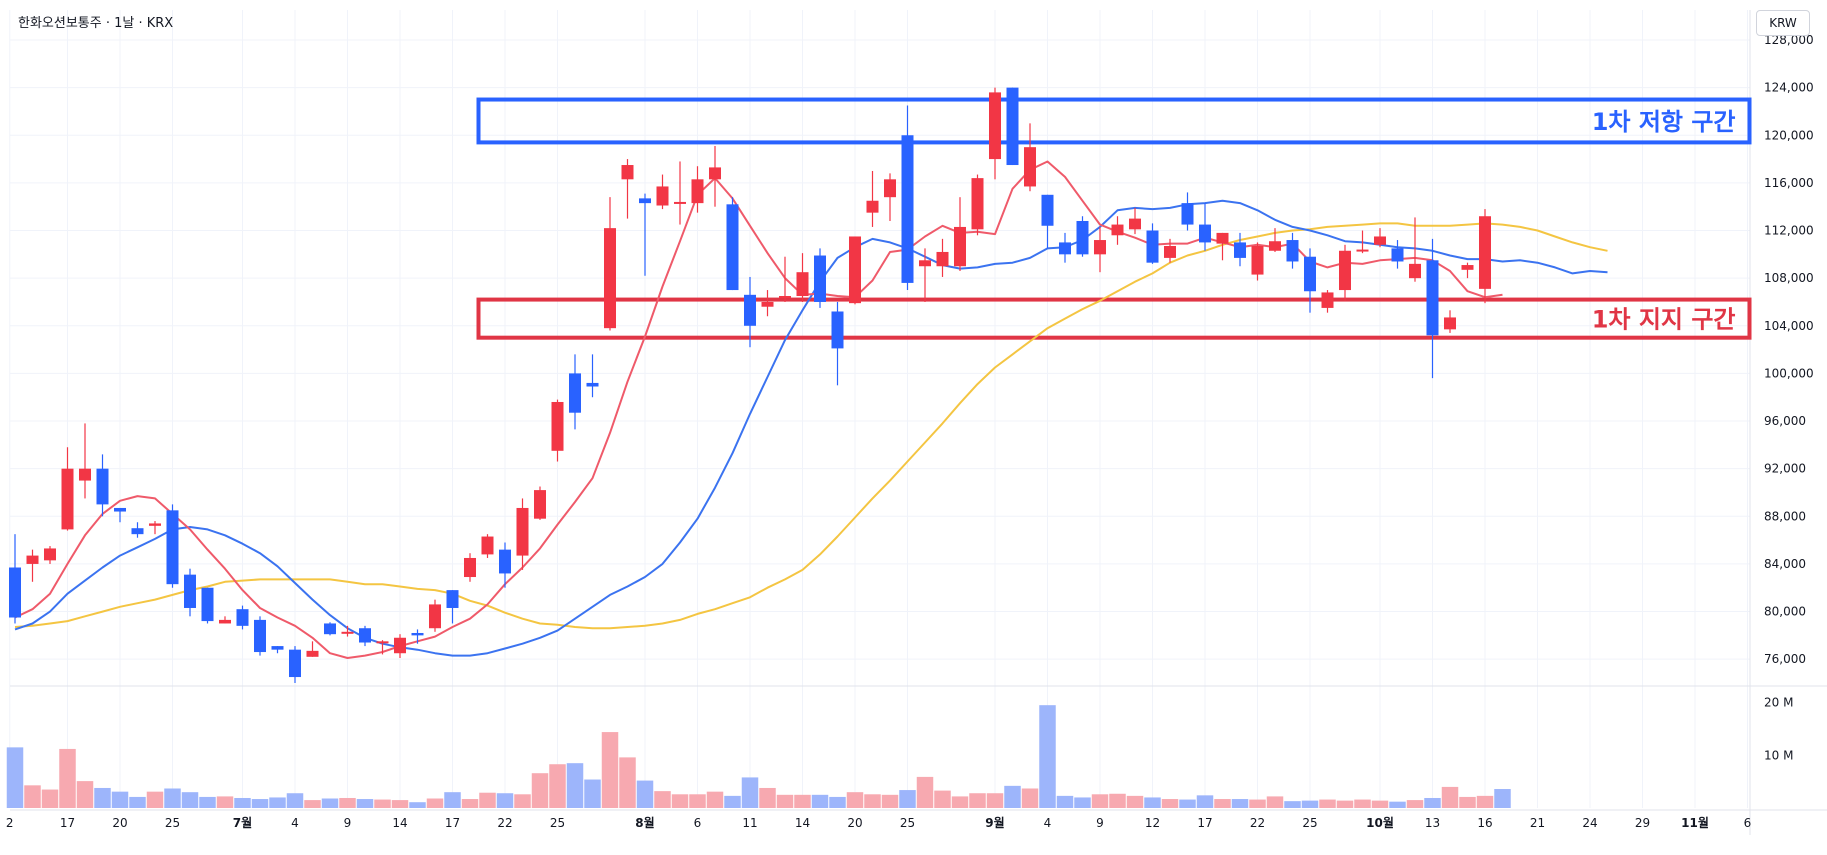 This screenshot has width=1827, height=855. What do you see at coordinates (1789, 373) in the screenshot?
I see `price-tick-label: 100,000` at bounding box center [1789, 373].